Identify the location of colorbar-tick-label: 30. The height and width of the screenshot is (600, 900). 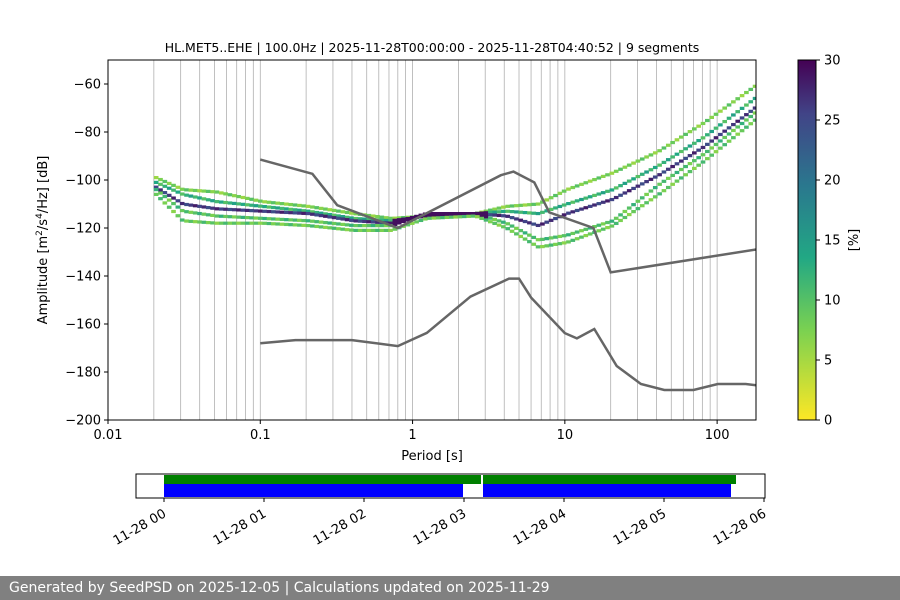
(832, 61).